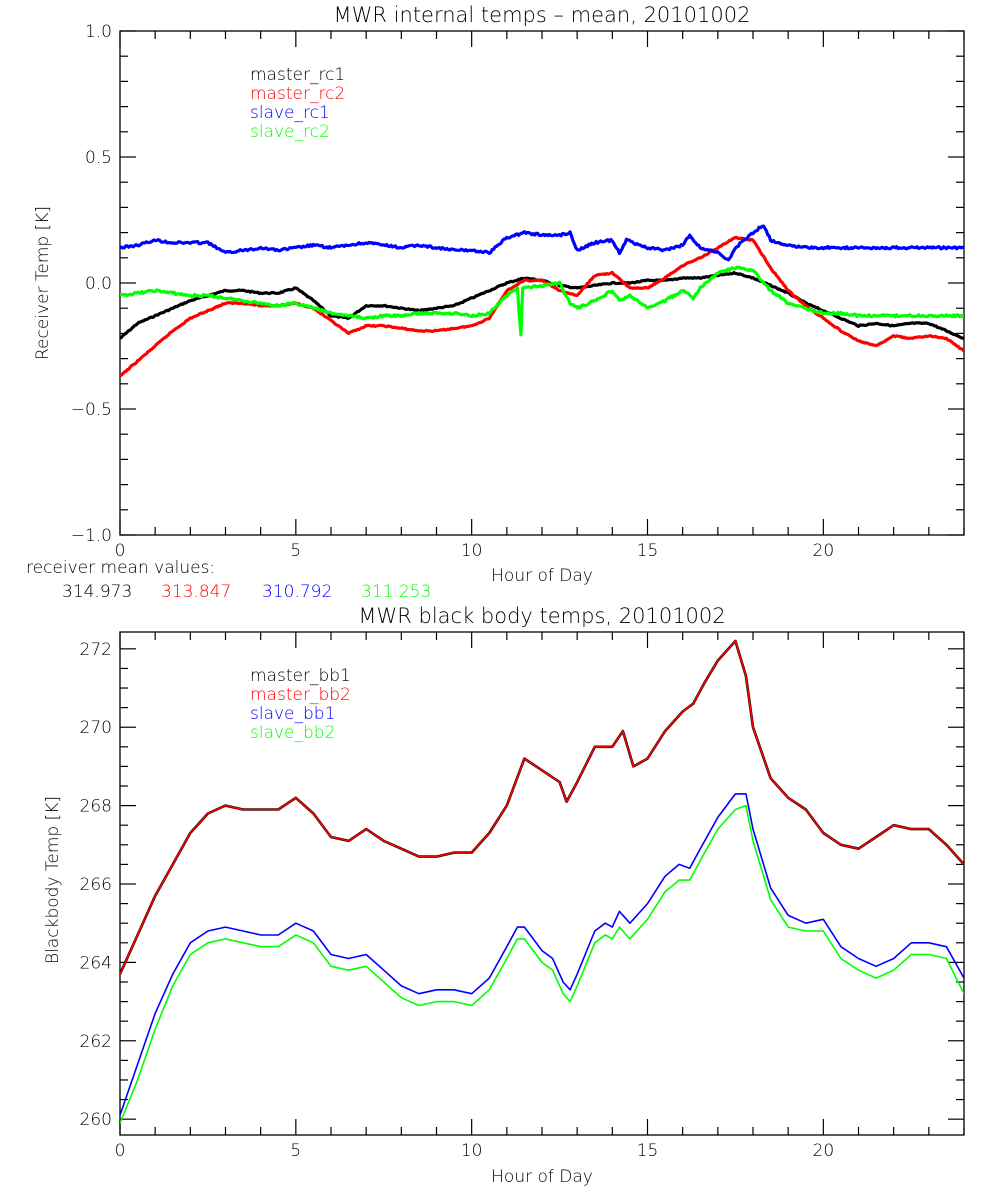  I want to click on y-tick-label: 1.0, so click(98, 32).